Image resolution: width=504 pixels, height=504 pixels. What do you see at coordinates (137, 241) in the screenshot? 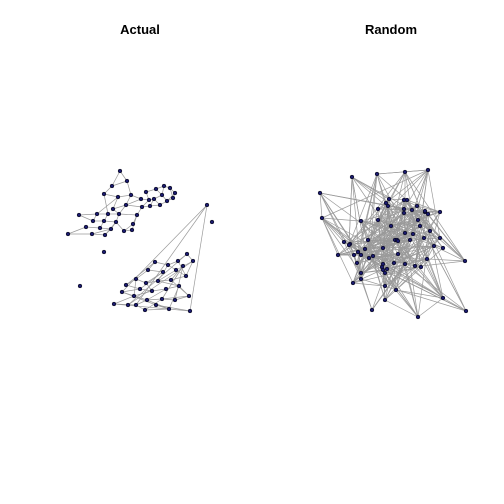
I see `actual-network-edges` at bounding box center [137, 241].